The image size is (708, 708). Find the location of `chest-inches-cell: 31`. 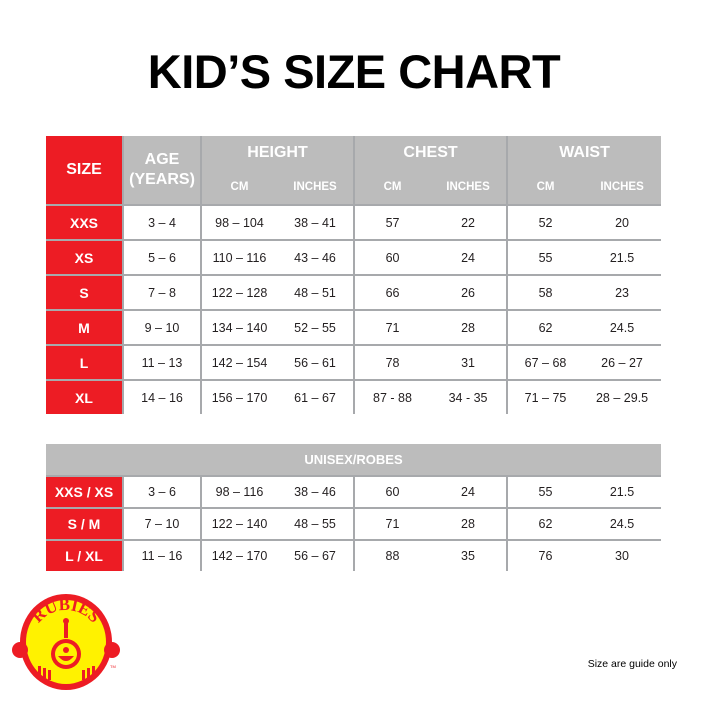

chest-inches-cell: 31 is located at coordinates (469, 362).